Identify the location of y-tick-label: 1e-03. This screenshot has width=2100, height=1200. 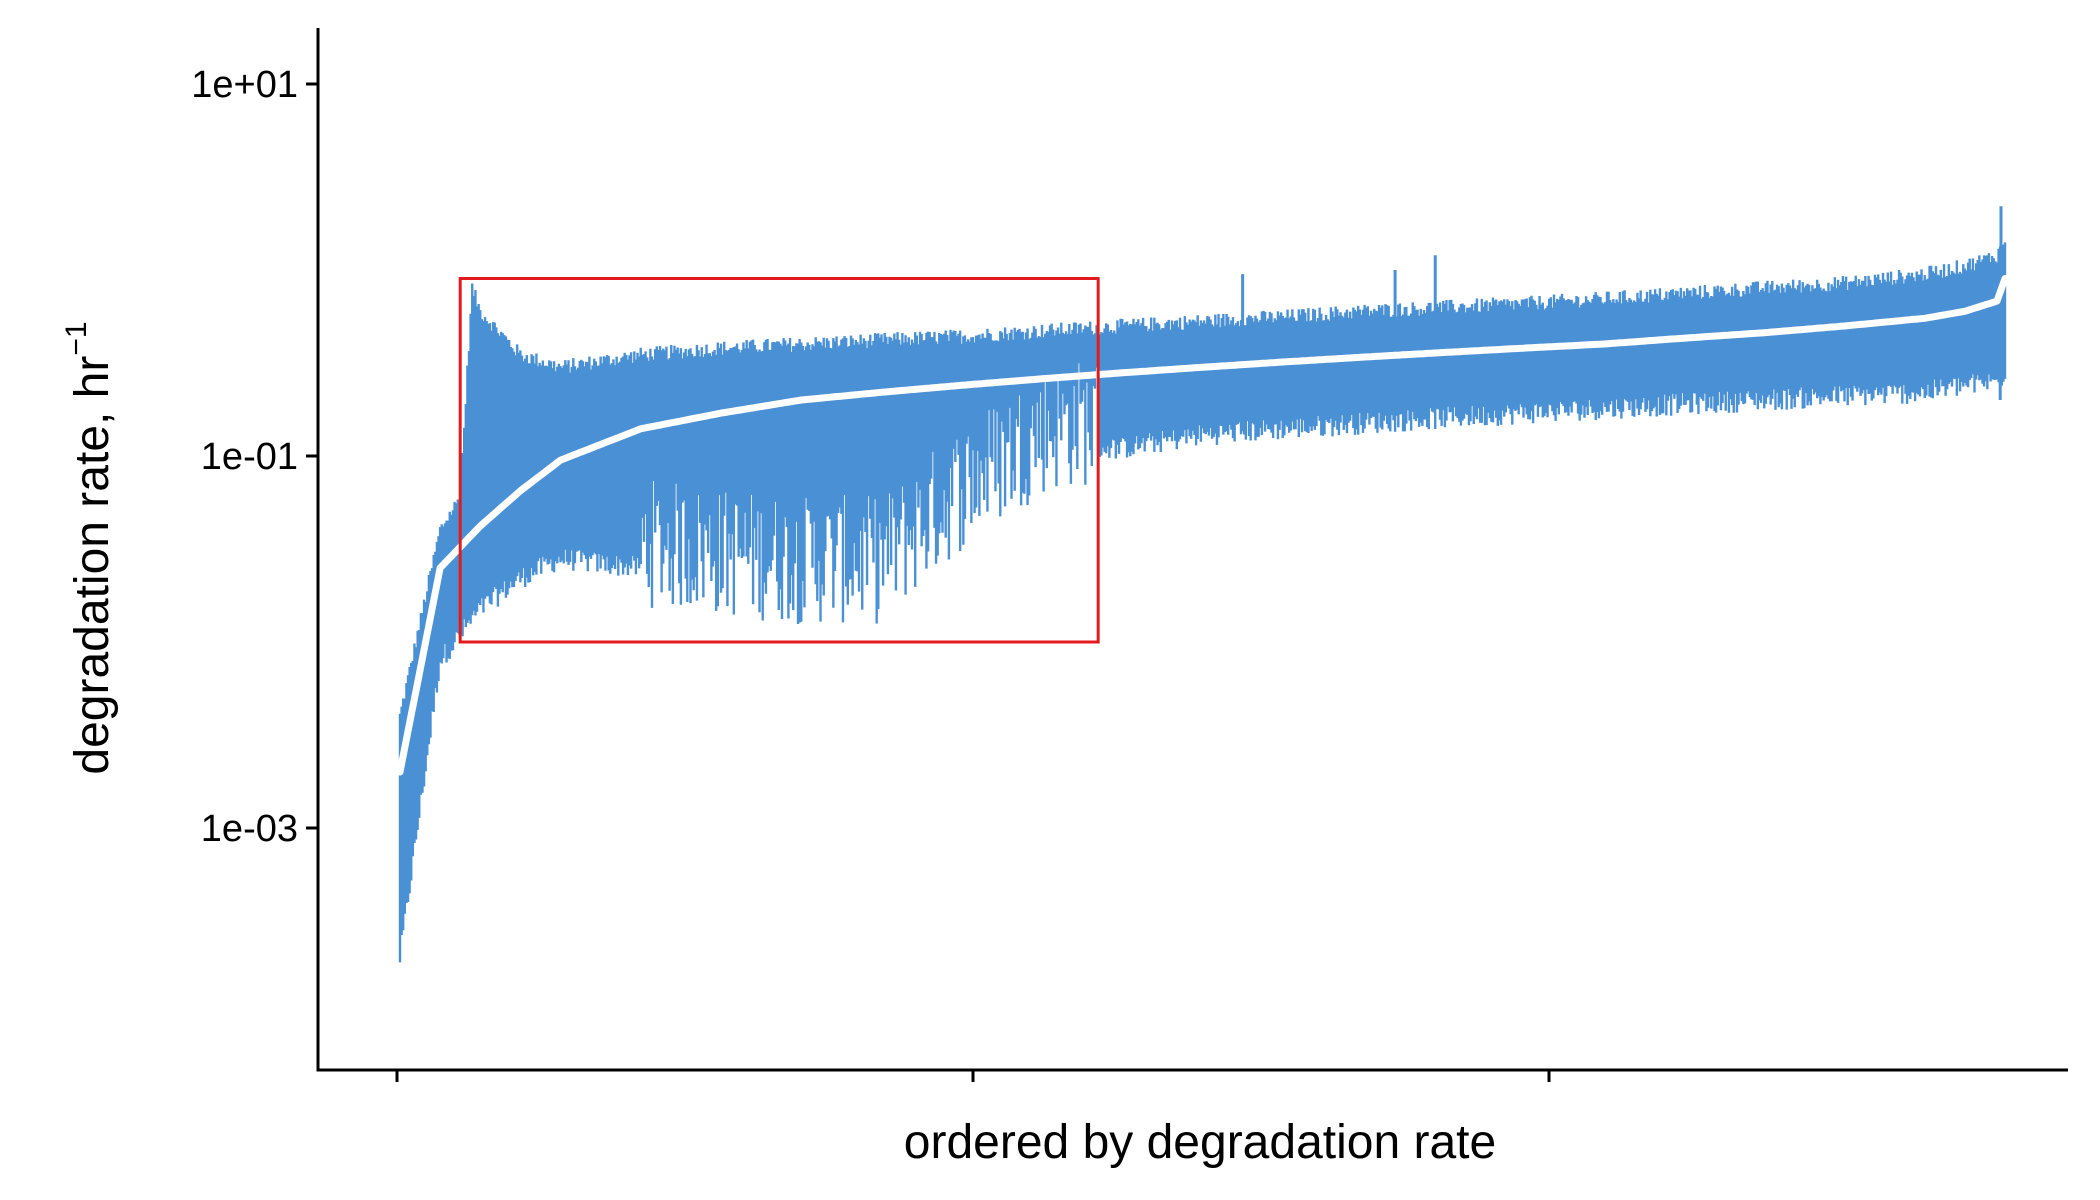
(249, 829).